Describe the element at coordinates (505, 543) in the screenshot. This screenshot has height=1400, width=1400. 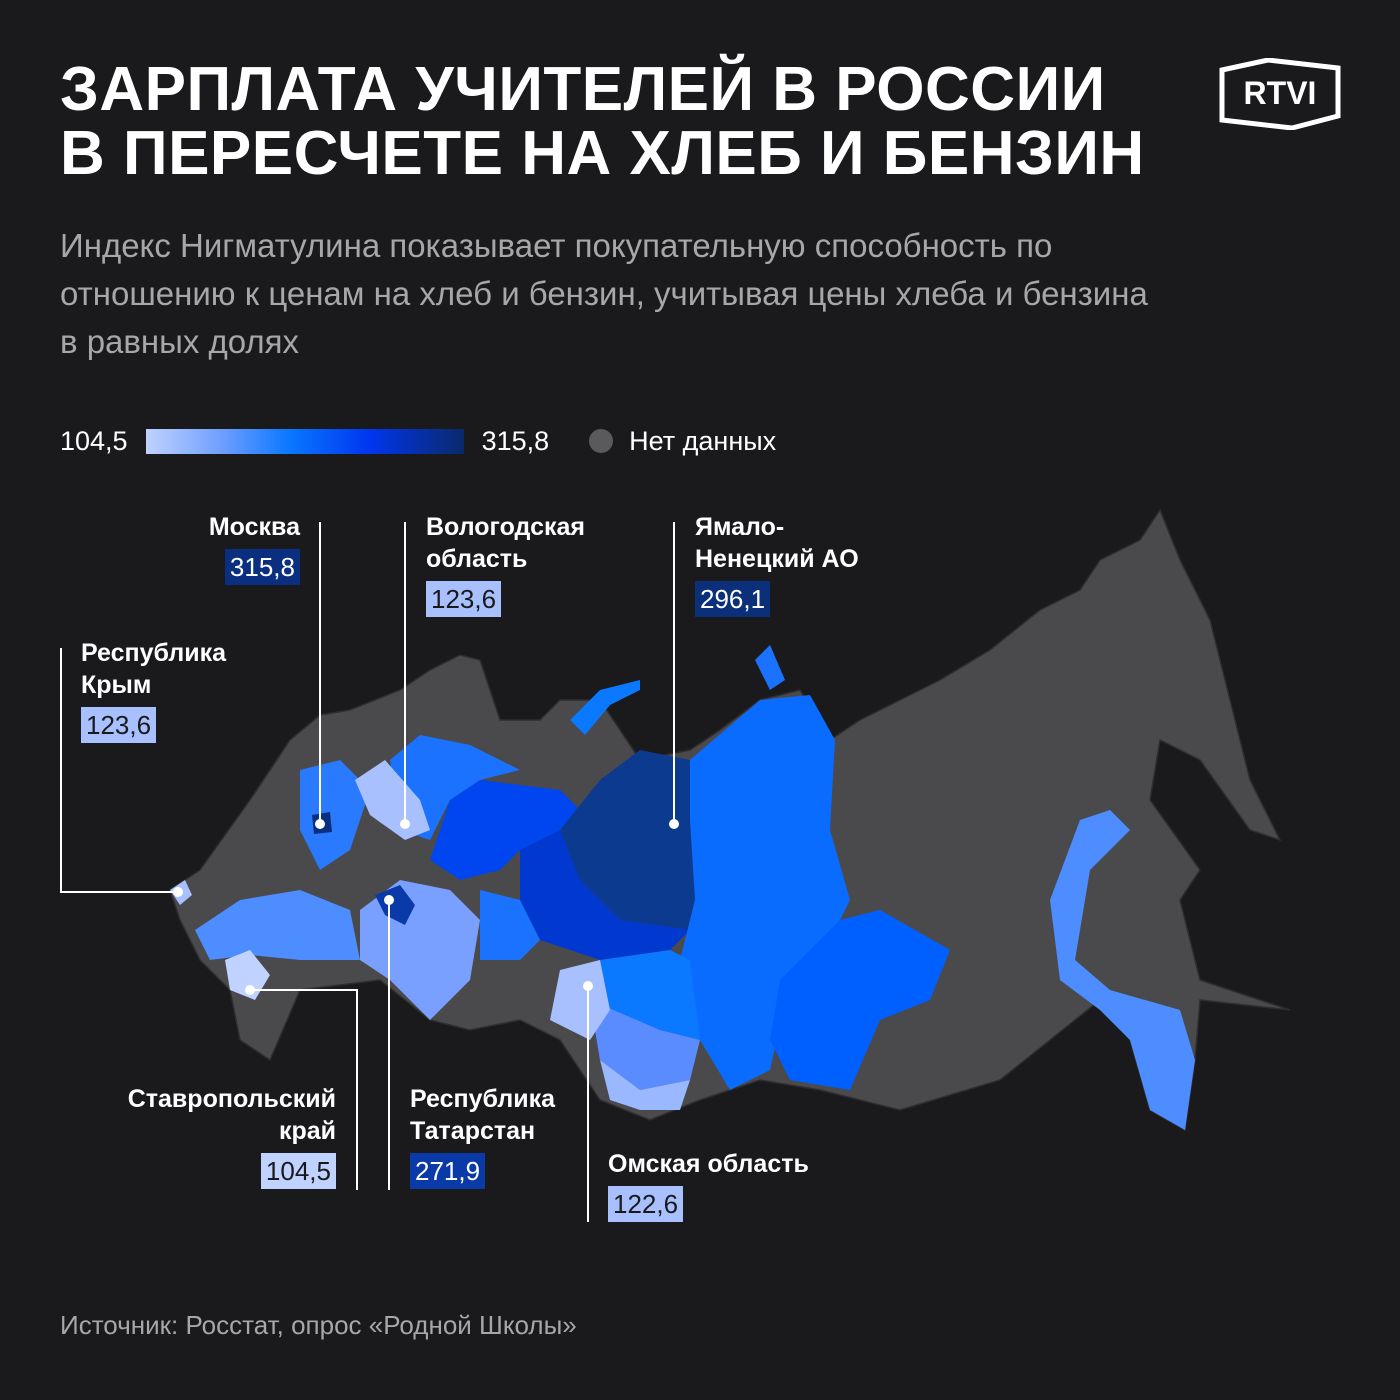
I see `callout-name: Вологодская область` at that location.